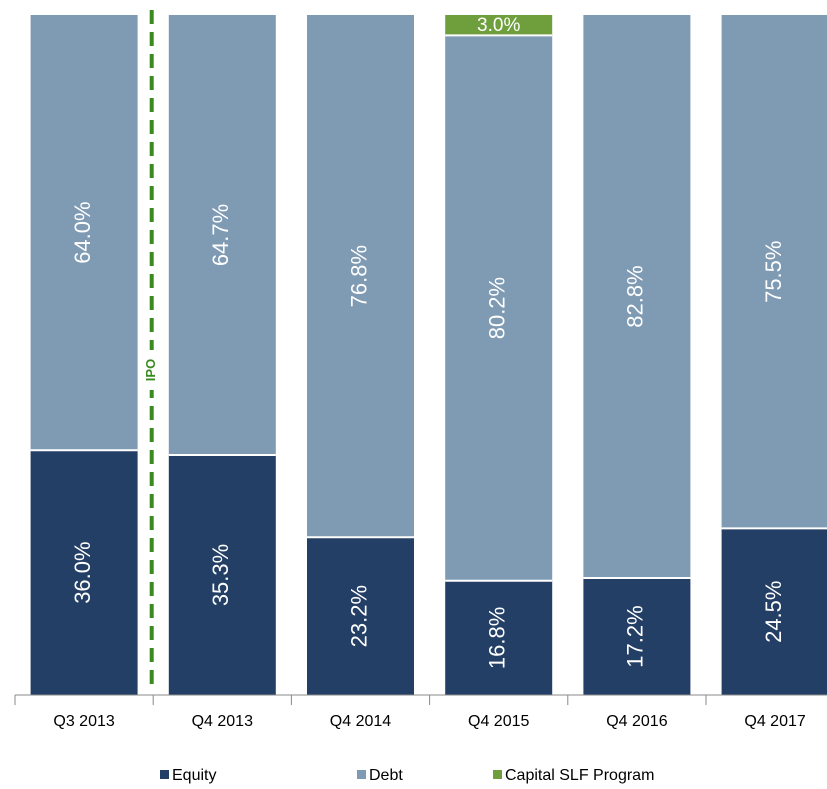 Image resolution: width=827 pixels, height=789 pixels. I want to click on x-tick-label: Q4 2016, so click(636, 721).